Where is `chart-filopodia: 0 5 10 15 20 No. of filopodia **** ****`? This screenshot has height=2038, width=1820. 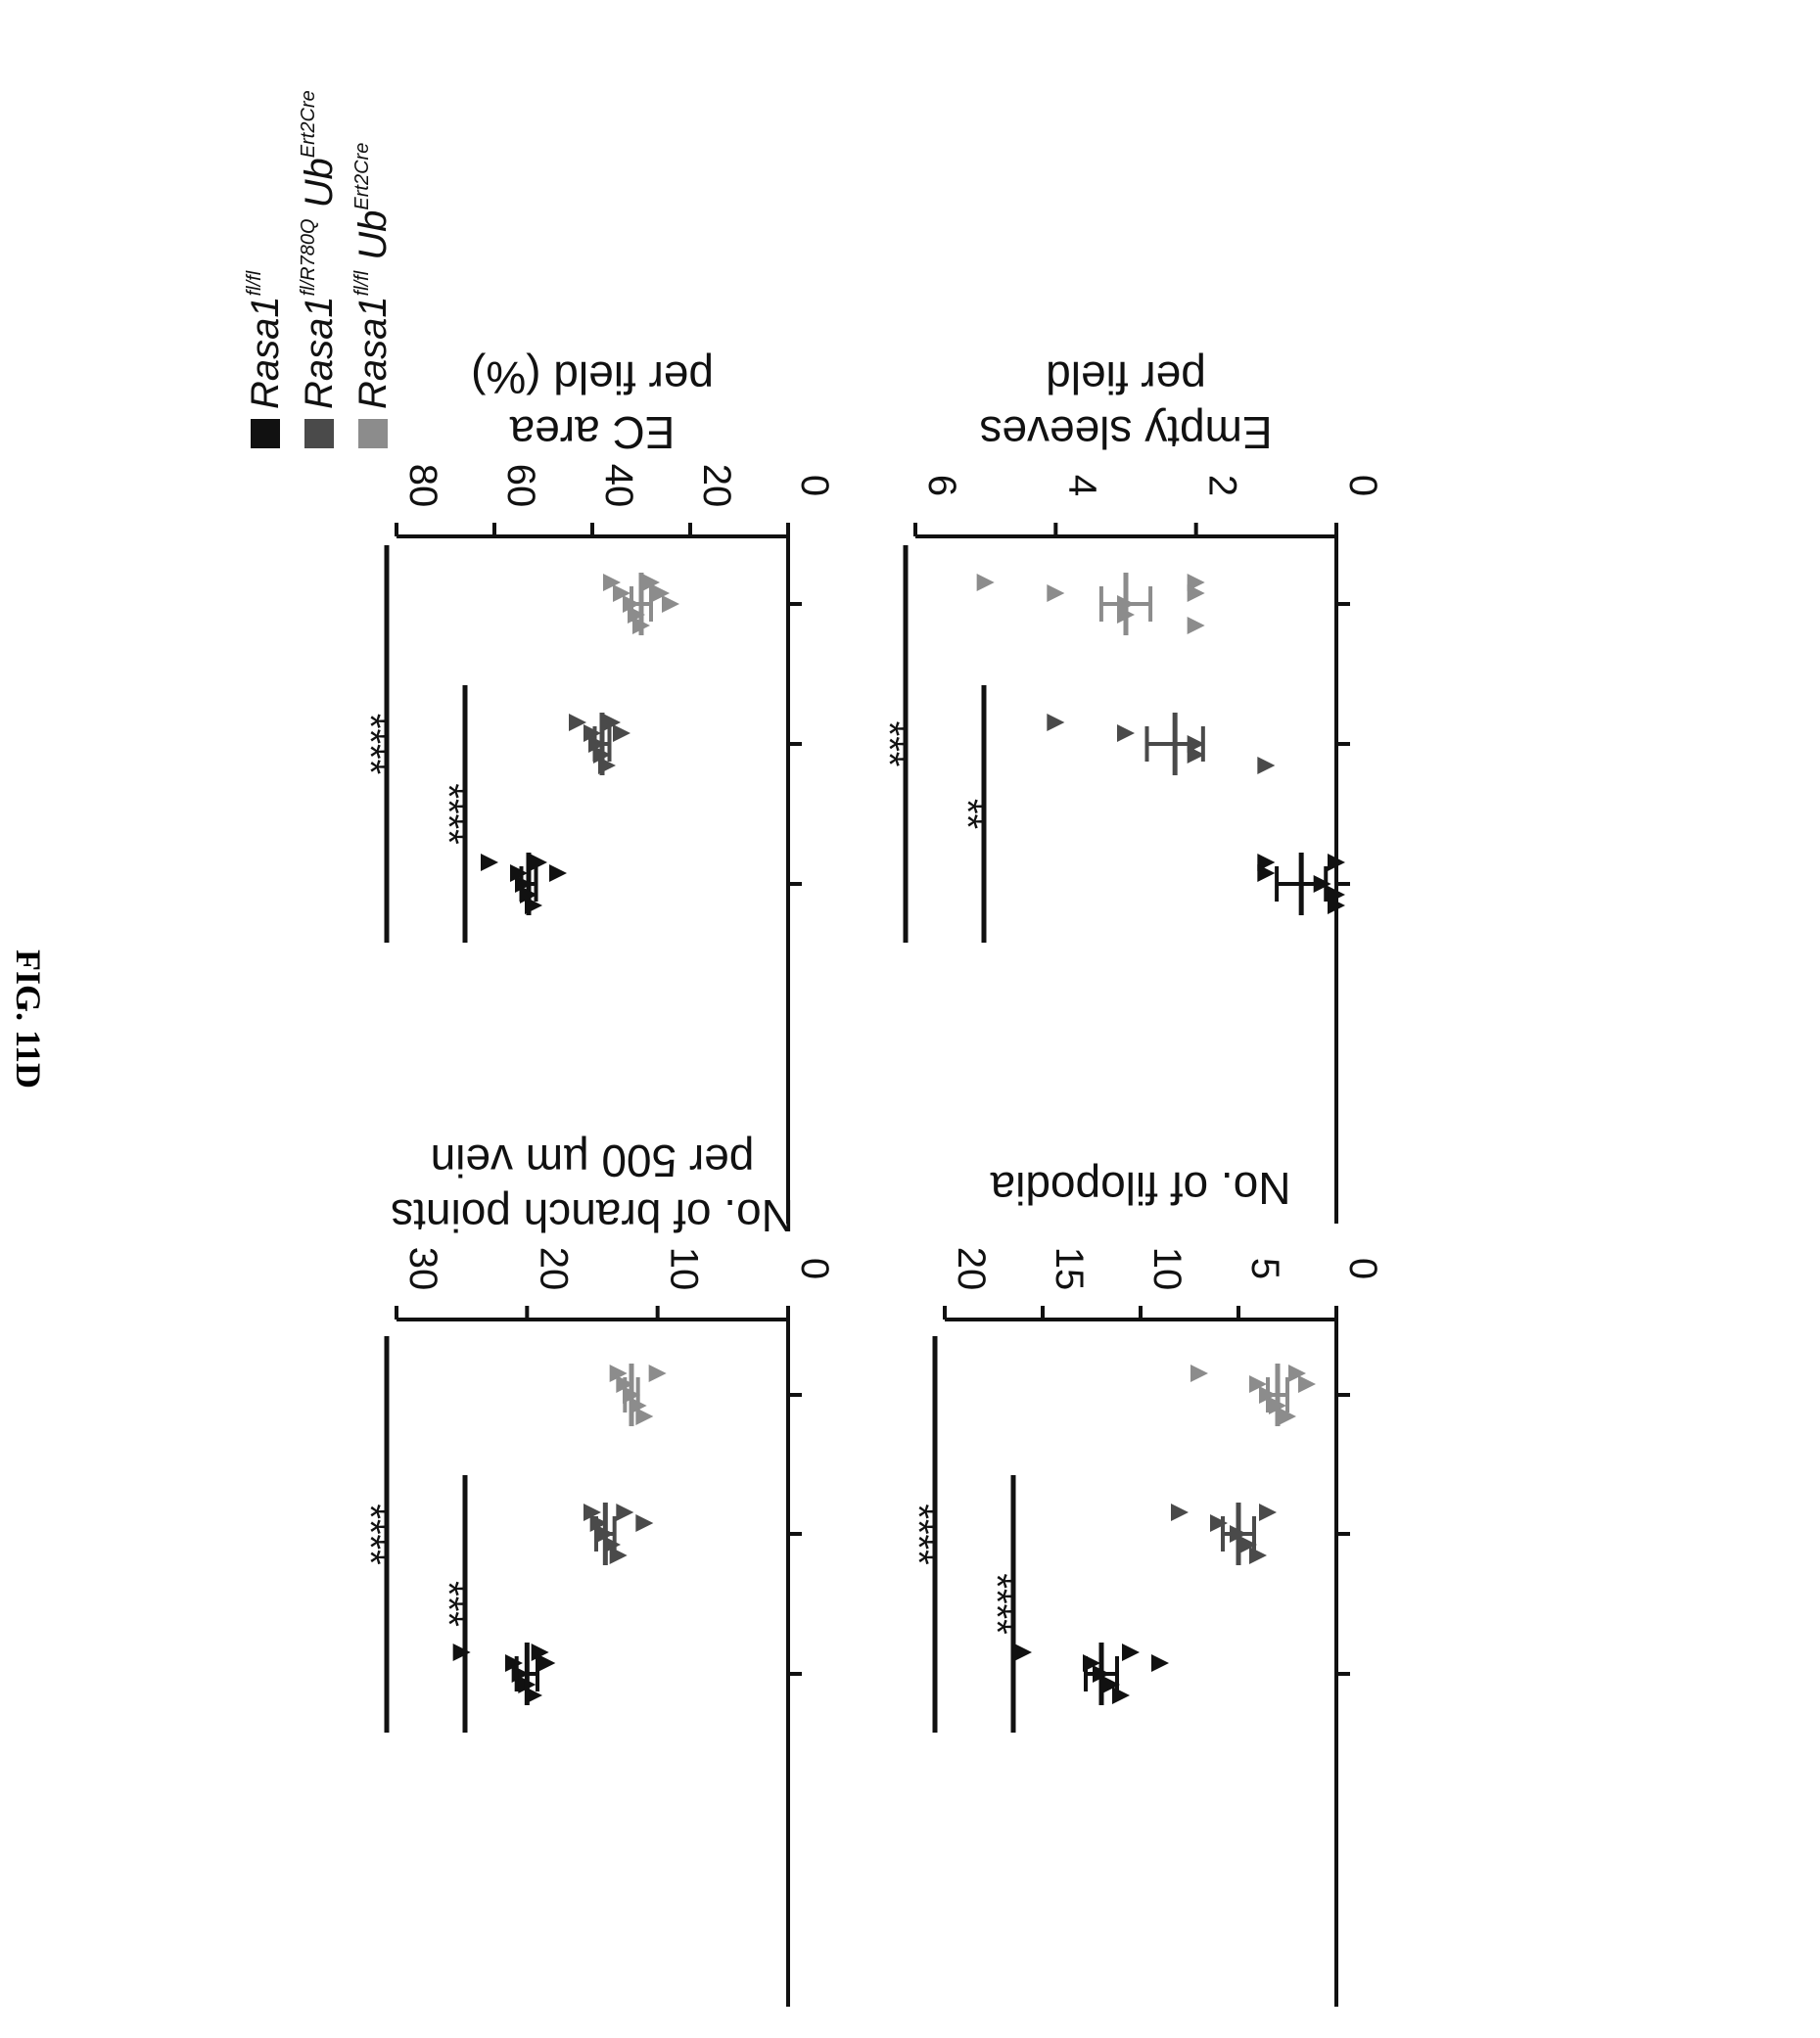 chart-filopodia: 0 5 10 15 20 No. of filopodia **** **** is located at coordinates (1140, 1585).